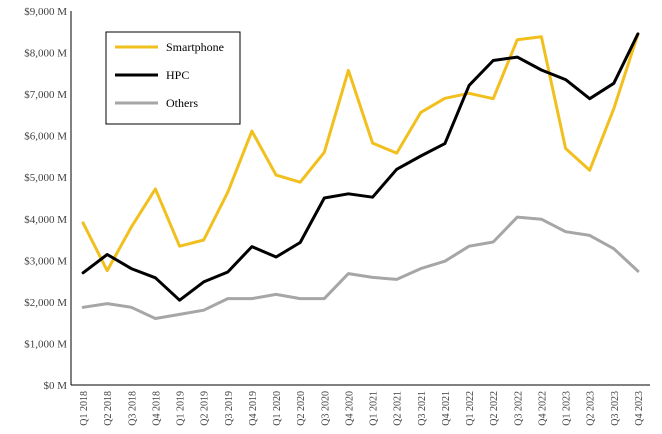 This screenshot has height=434, width=662. Describe the element at coordinates (45, 344) in the screenshot. I see `y-tick-label: $1,000 M` at that location.